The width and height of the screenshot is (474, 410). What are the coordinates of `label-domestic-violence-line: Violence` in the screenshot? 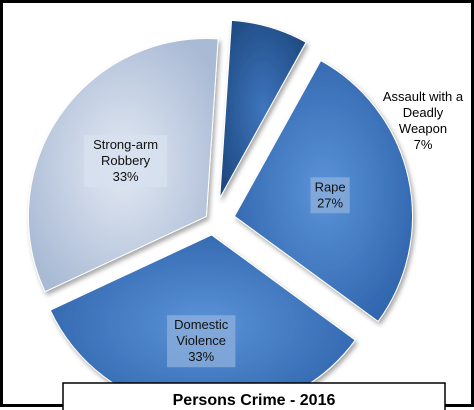 It's located at (201, 340).